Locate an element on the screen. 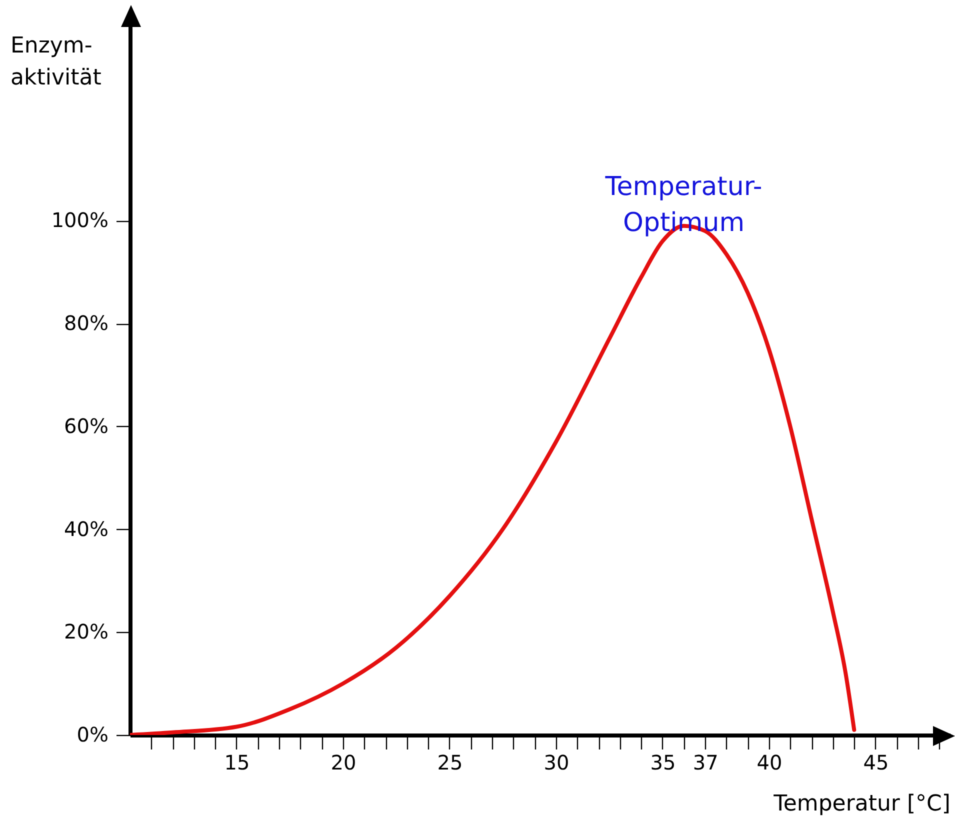 The height and width of the screenshot is (818, 955). x-tick-label: 45 is located at coordinates (876, 762).